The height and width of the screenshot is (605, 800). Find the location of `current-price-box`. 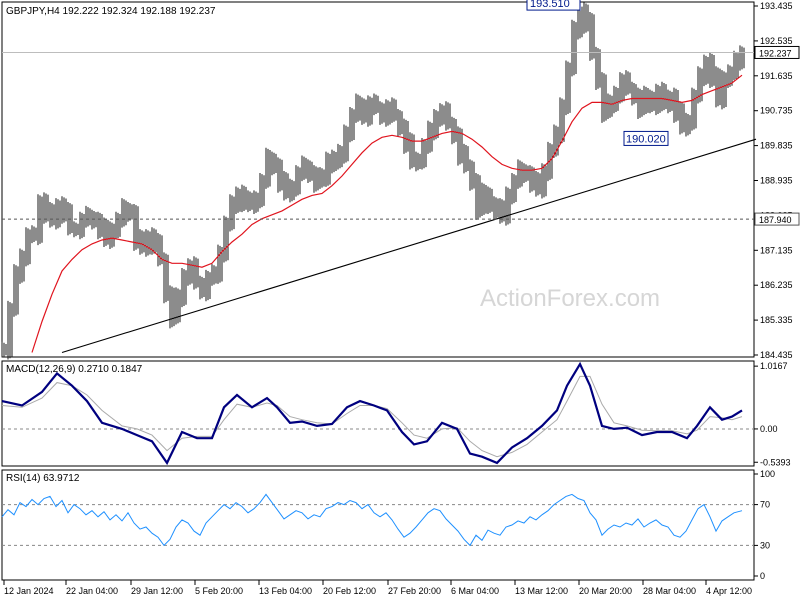

current-price-box is located at coordinates (777, 52).